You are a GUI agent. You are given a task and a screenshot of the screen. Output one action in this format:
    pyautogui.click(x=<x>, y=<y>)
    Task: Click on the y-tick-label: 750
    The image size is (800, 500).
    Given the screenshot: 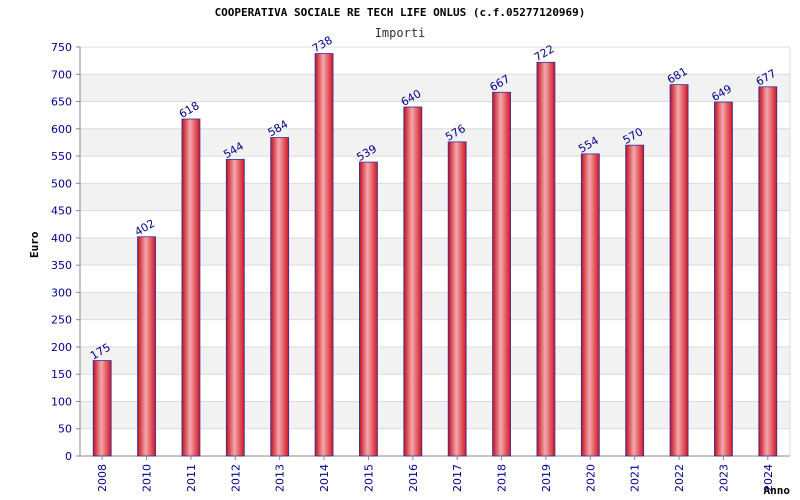 What is the action you would take?
    pyautogui.click(x=61, y=47)
    